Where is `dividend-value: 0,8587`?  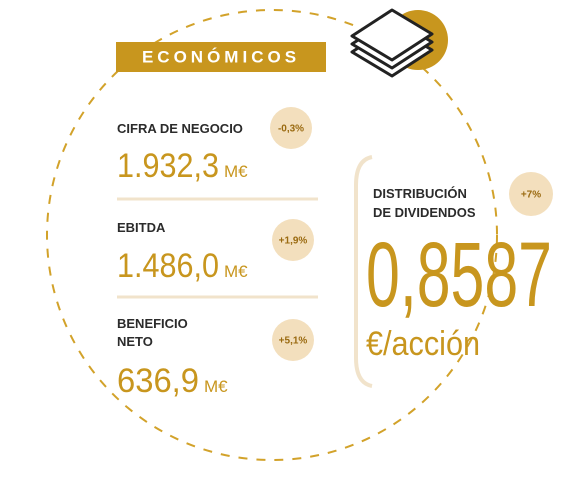 dividend-value: 0,8587 is located at coordinates (459, 275).